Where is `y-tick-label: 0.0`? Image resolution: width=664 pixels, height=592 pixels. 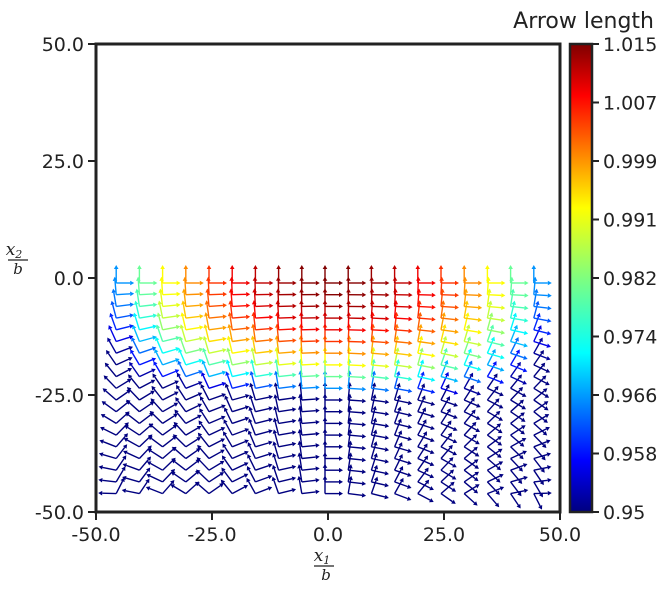
y-tick-label: 0.0 is located at coordinates (69, 279).